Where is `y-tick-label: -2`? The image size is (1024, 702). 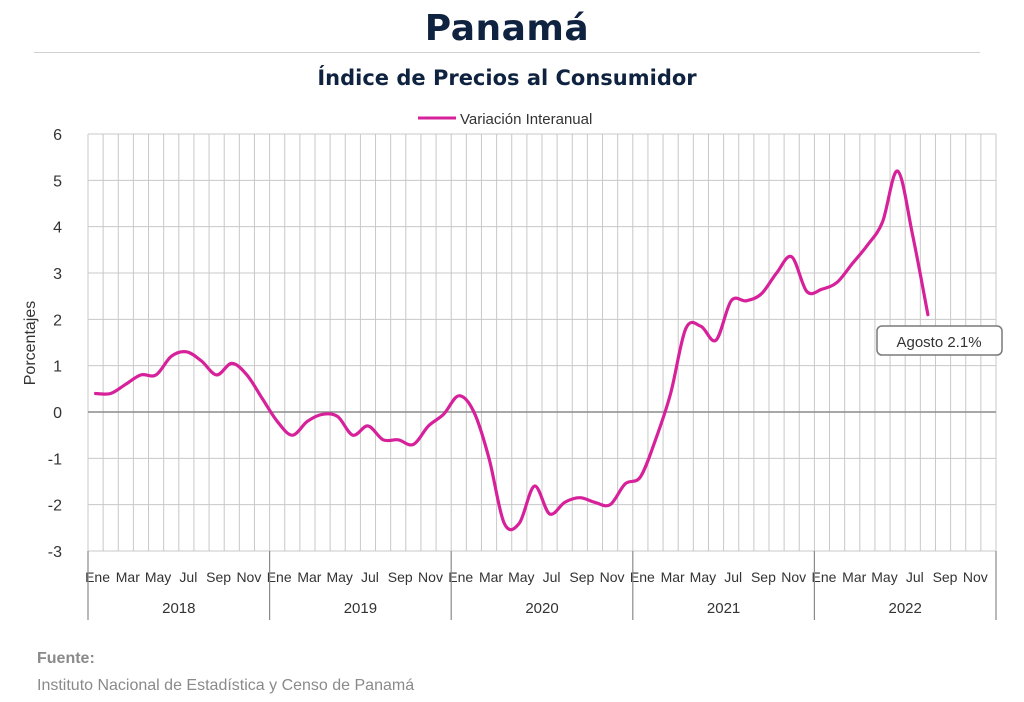
y-tick-label: -2 is located at coordinates (55, 506).